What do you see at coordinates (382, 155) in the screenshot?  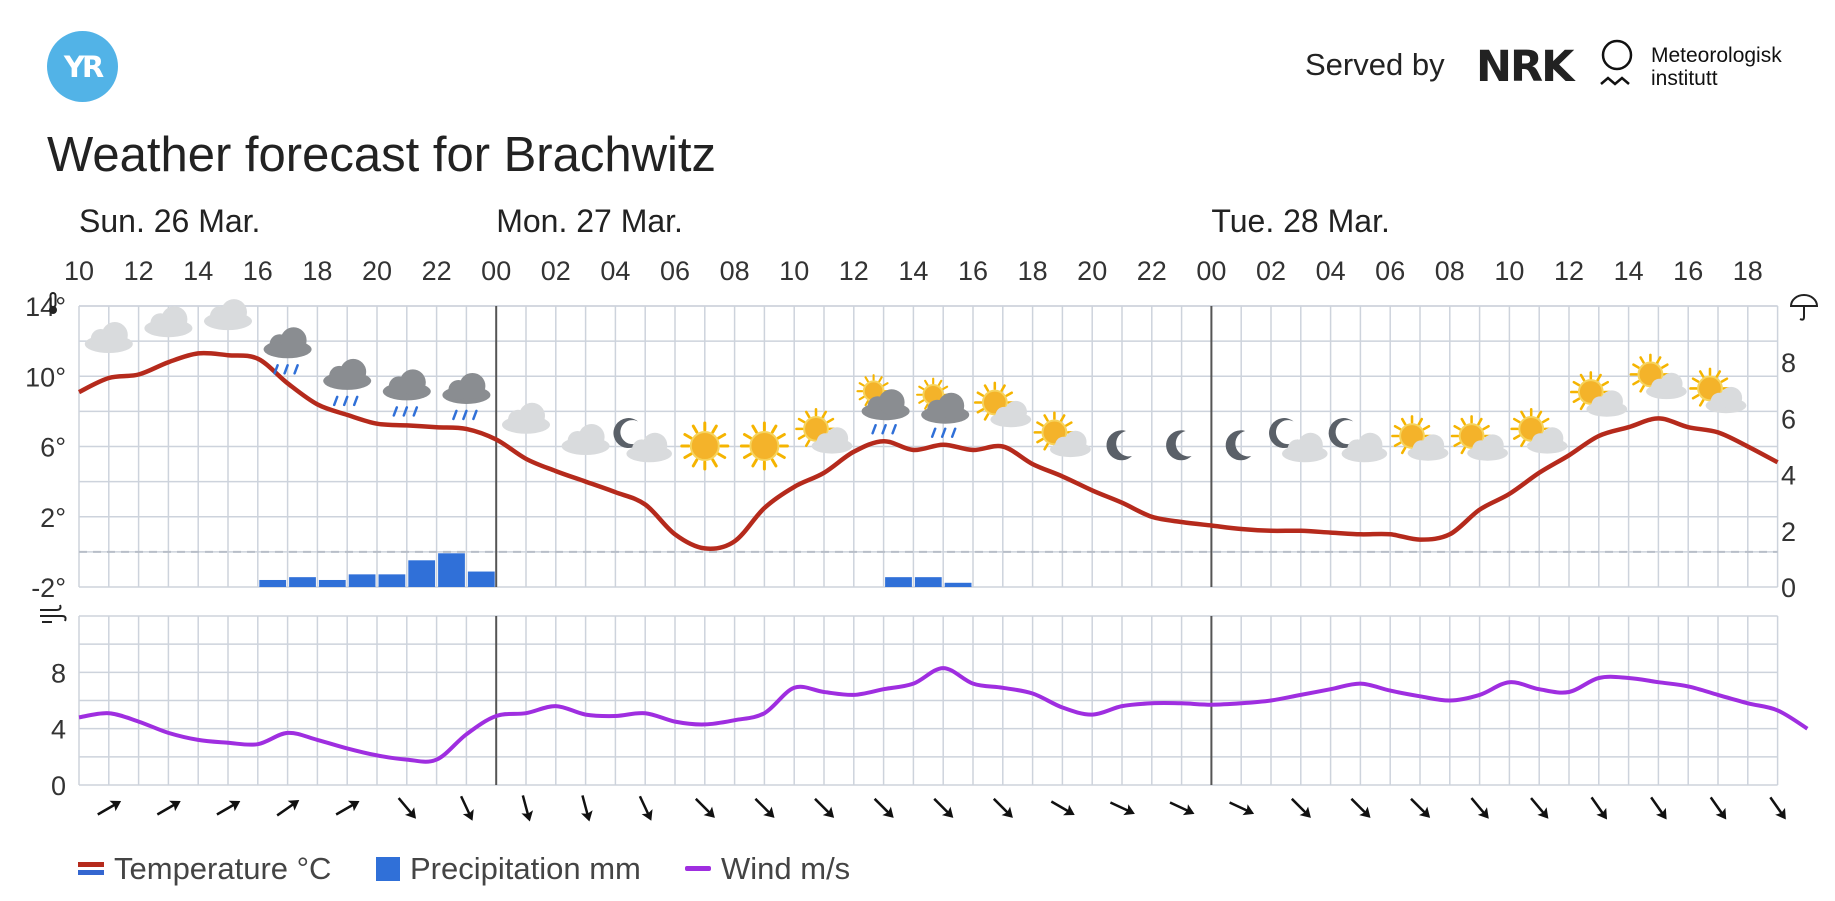 I see `page-title: Weather forecast for Brachwitz` at bounding box center [382, 155].